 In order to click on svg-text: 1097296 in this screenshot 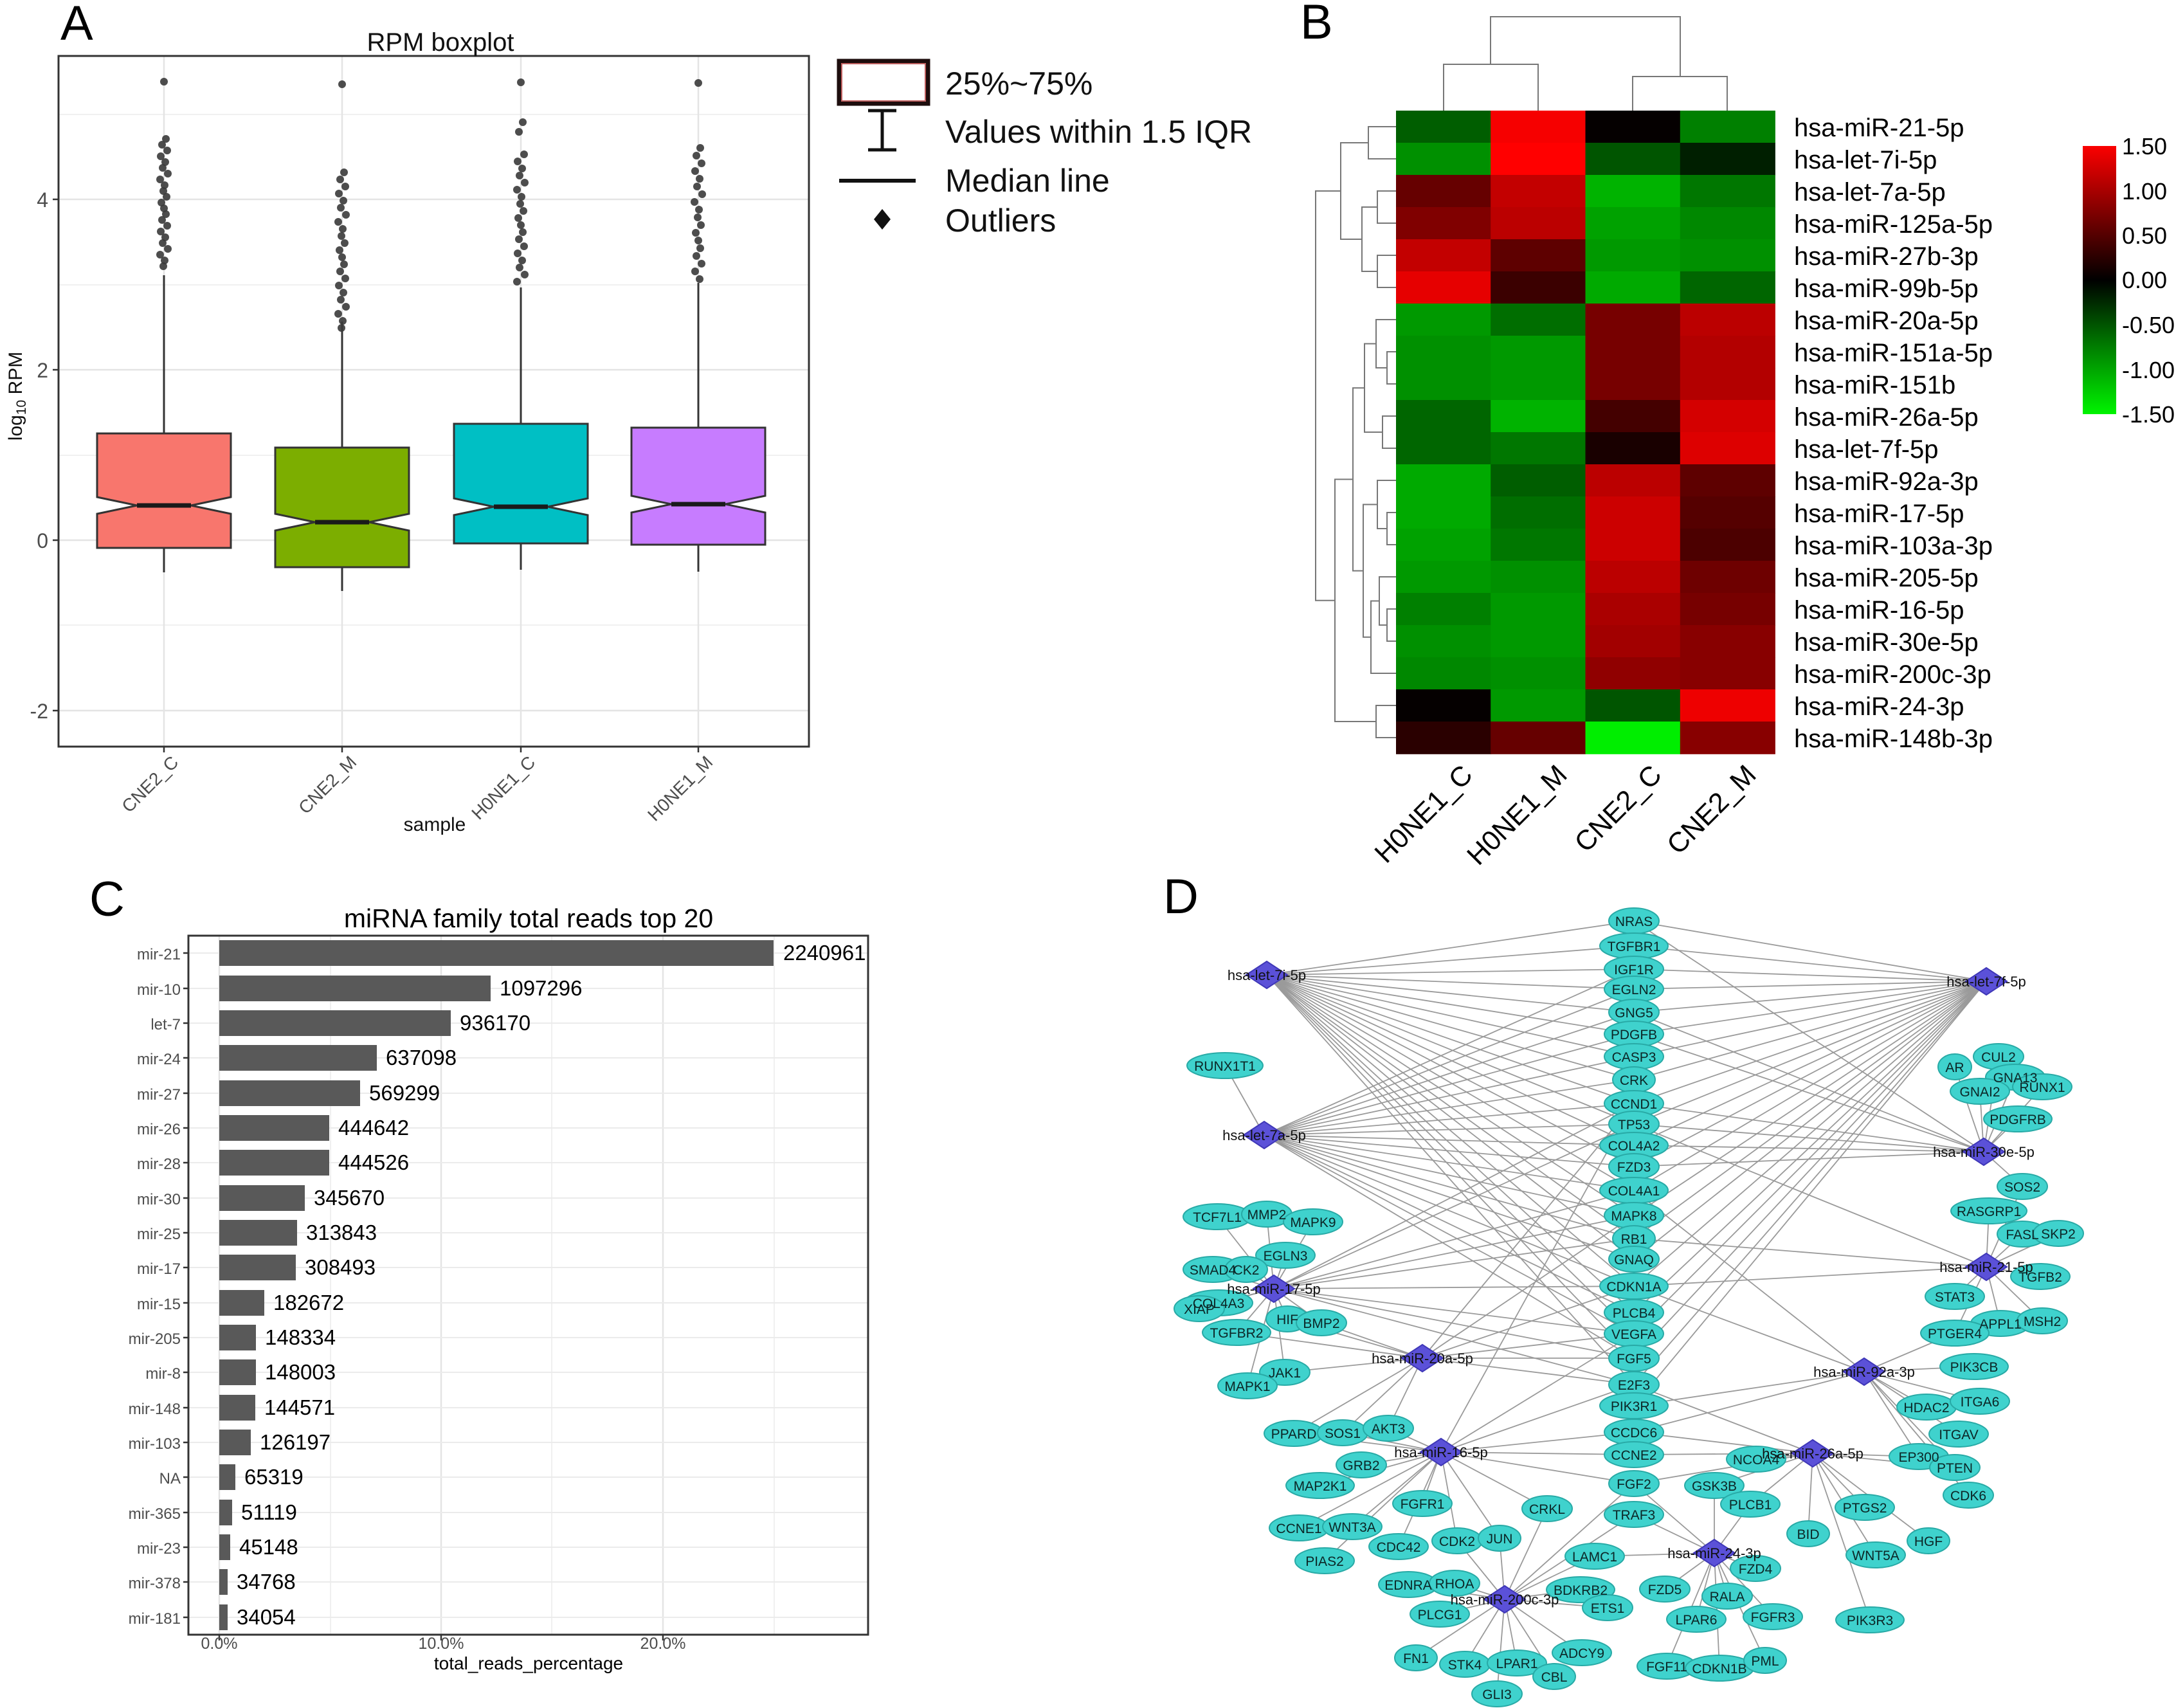, I will do `click(541, 988)`.